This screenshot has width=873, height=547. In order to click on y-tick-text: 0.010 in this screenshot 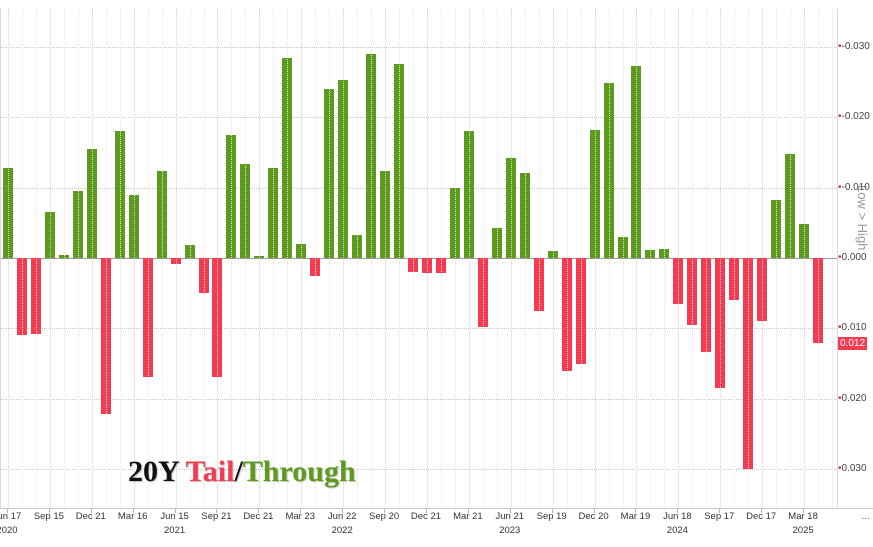, I will do `click(854, 328)`.